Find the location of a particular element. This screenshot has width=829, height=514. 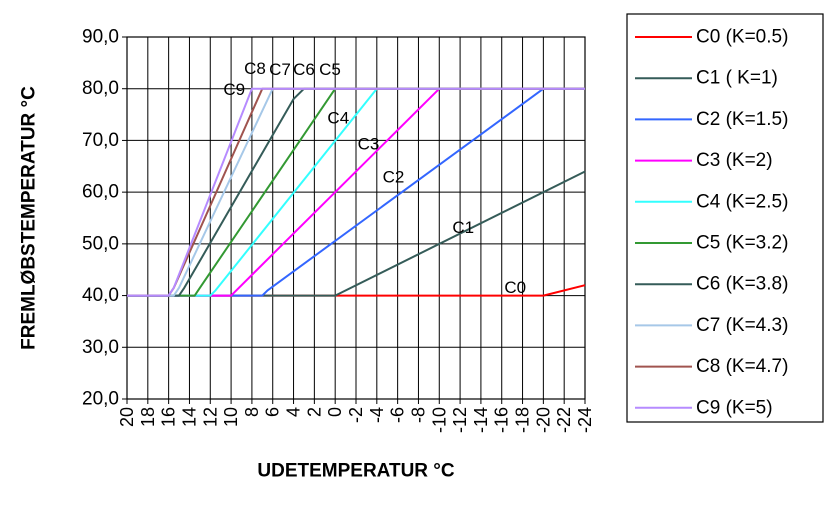

legend-label-c4: C4 (K=2.5) is located at coordinates (742, 201).